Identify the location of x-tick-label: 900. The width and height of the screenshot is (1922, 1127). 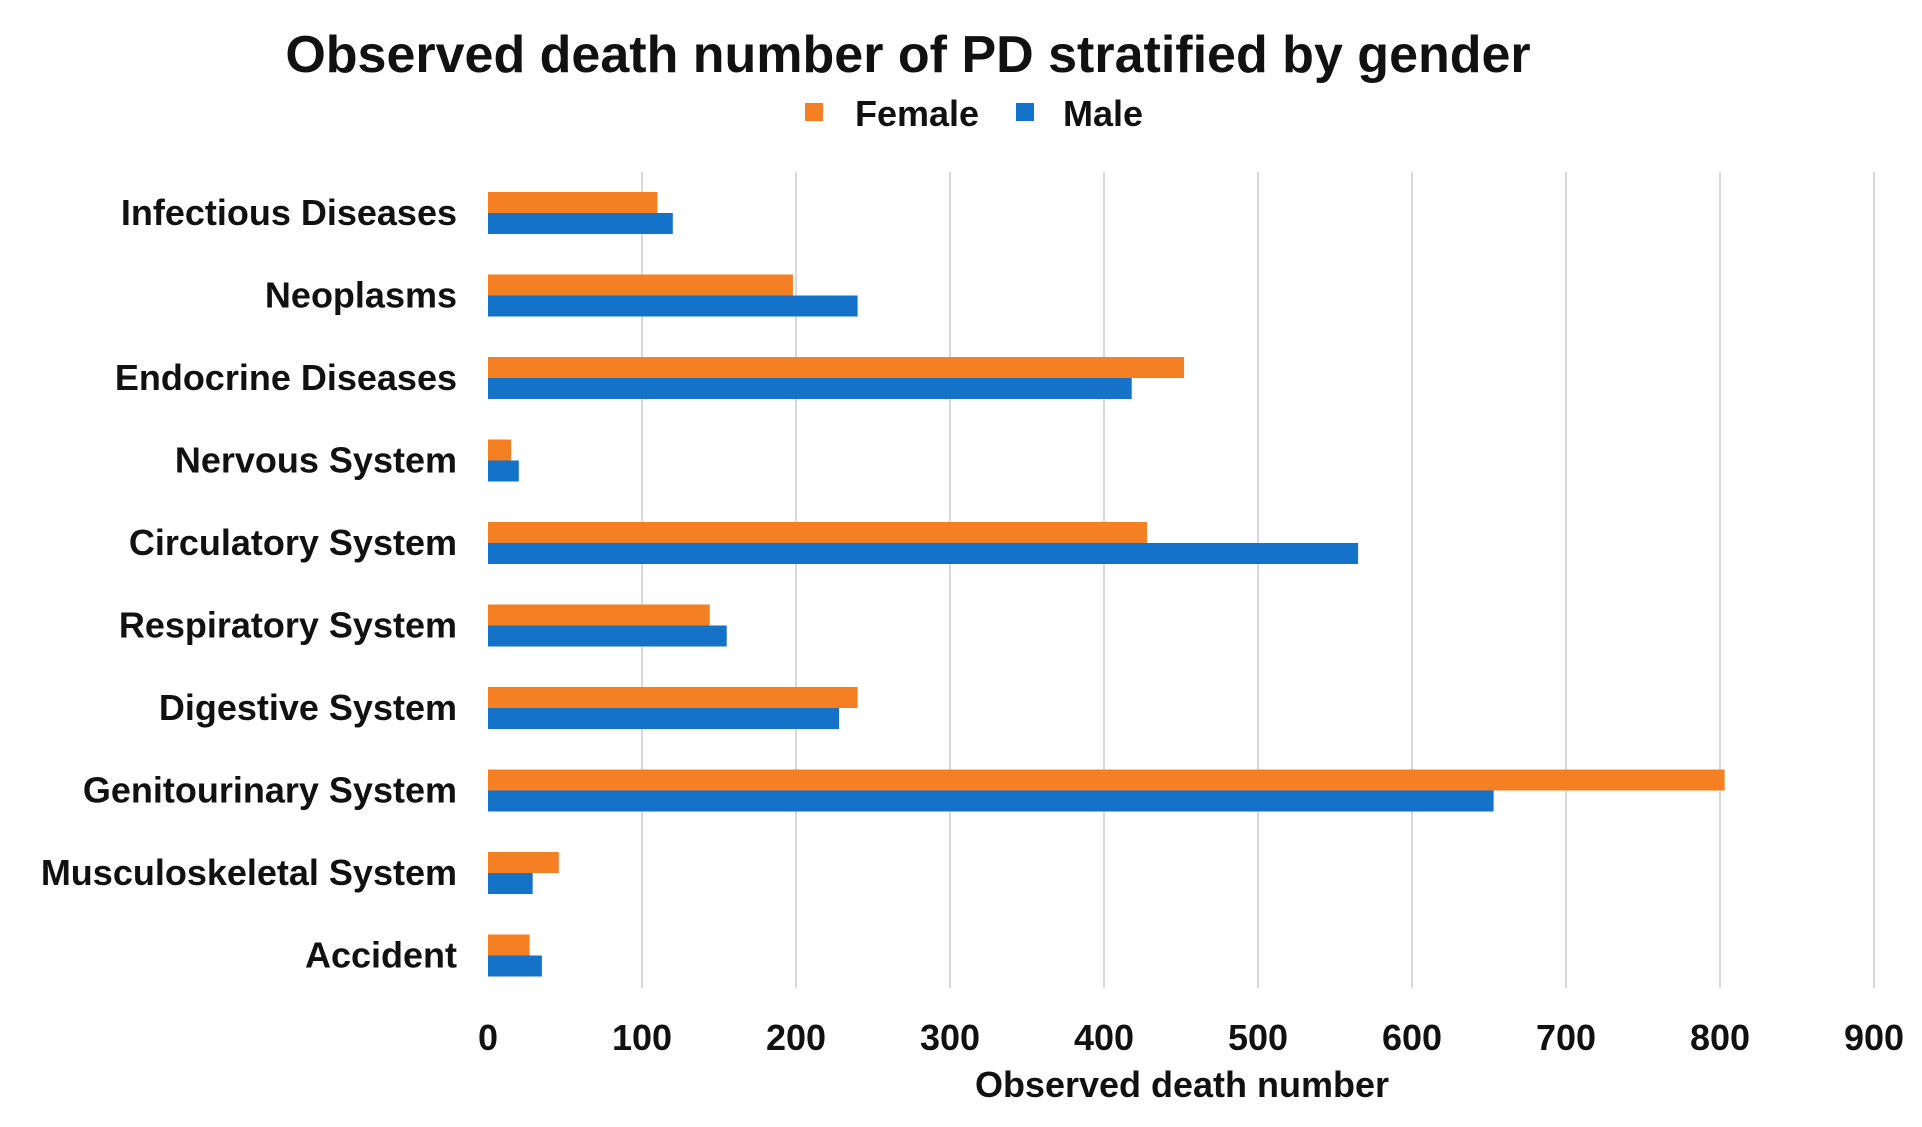
(1874, 1037).